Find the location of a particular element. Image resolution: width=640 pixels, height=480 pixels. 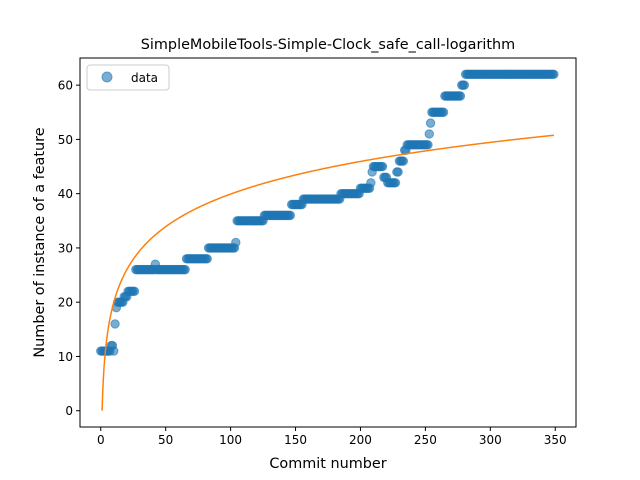

legend-box is located at coordinates (128, 77).